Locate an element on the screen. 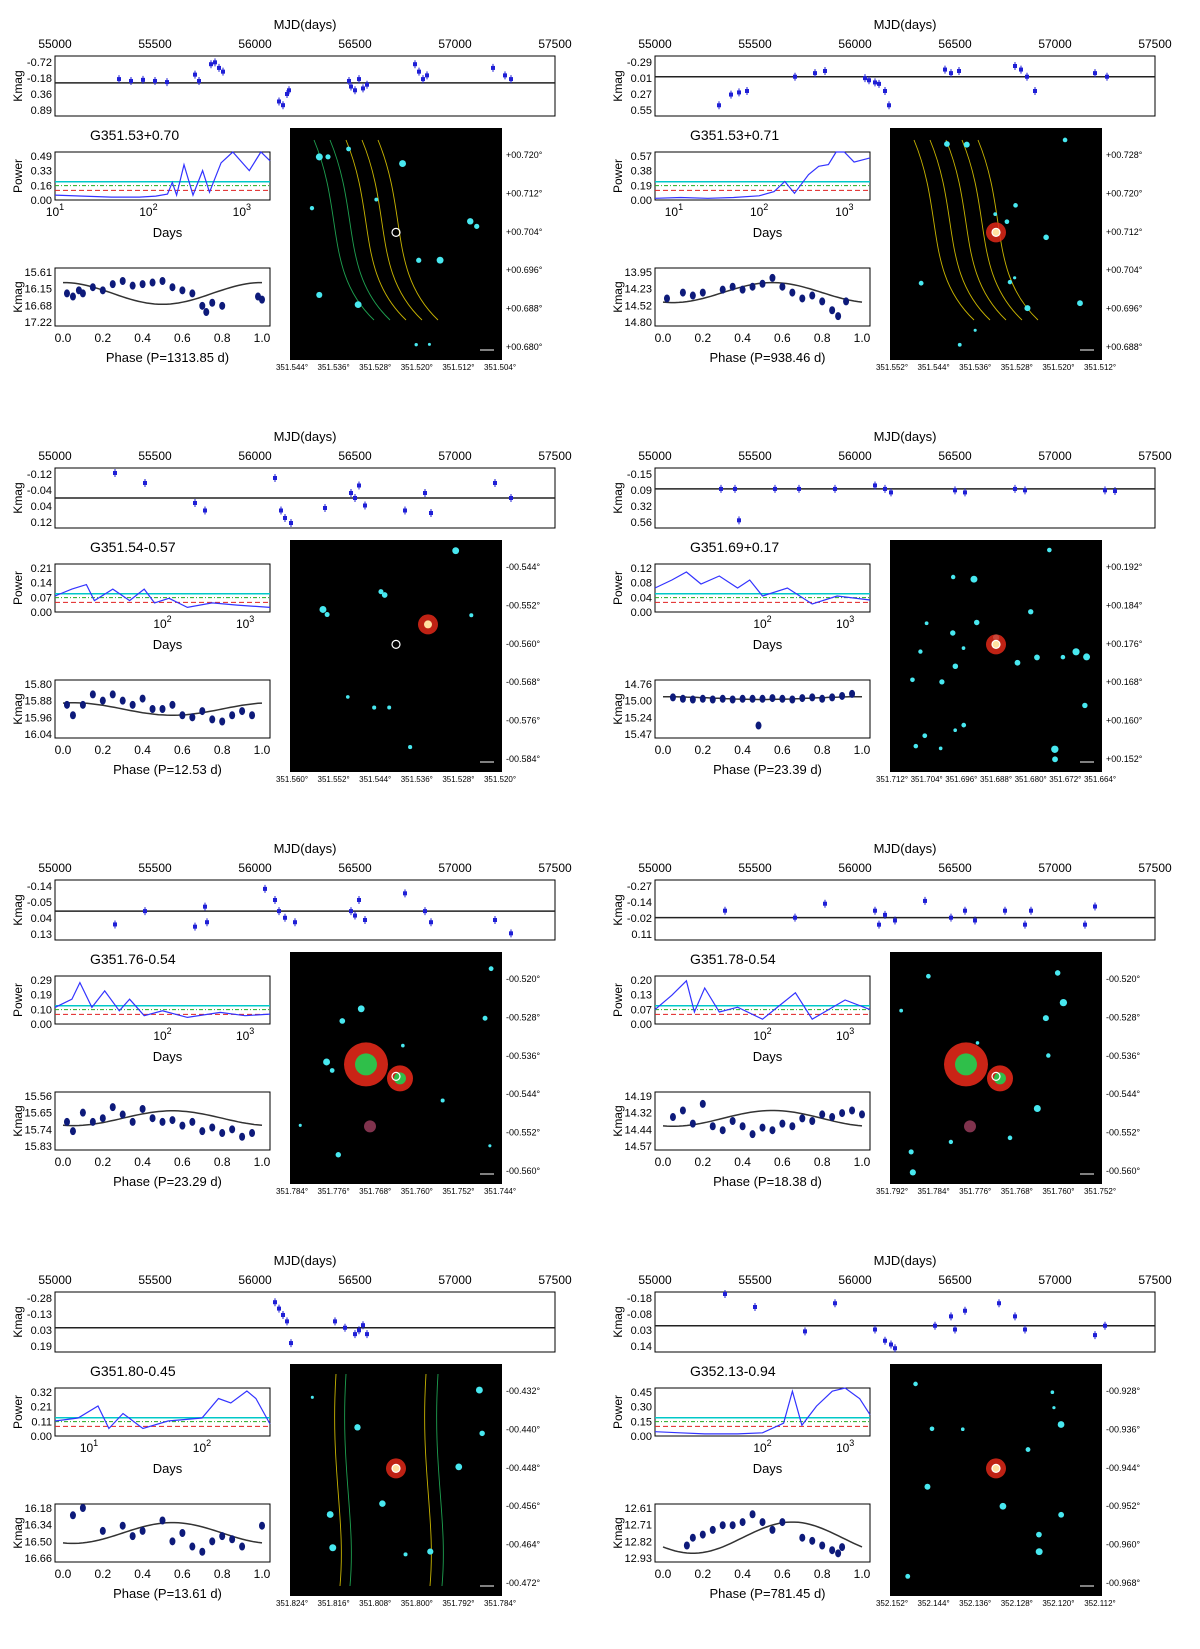  phase-tick-label: 0.8 is located at coordinates (222, 1574).